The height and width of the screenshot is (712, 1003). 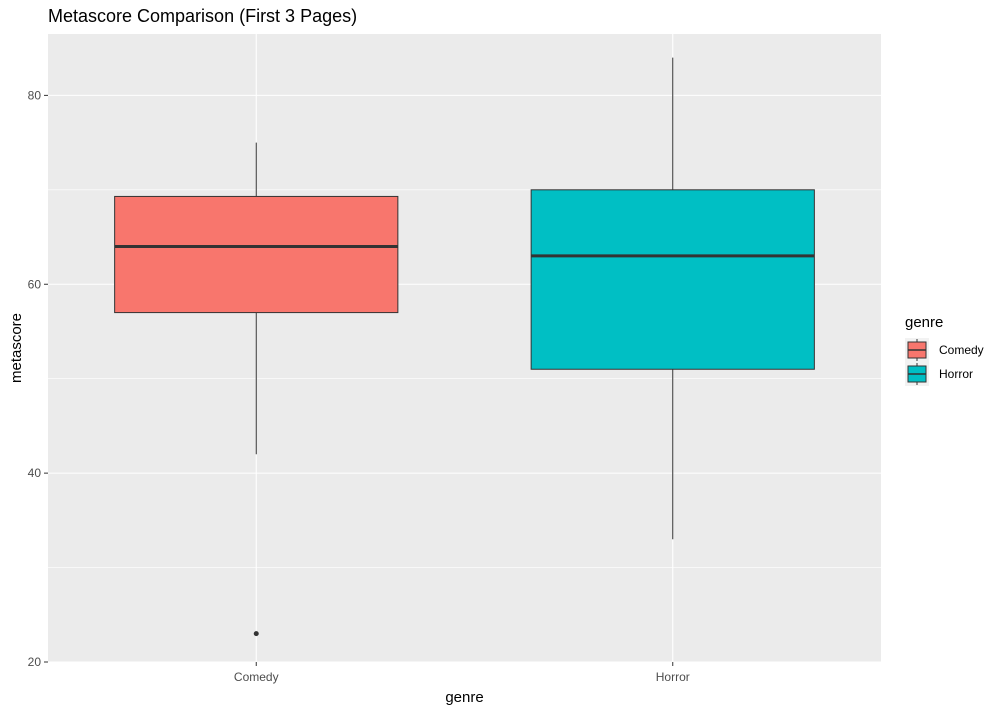 What do you see at coordinates (256, 677) in the screenshot?
I see `x-tick-label: Comedy` at bounding box center [256, 677].